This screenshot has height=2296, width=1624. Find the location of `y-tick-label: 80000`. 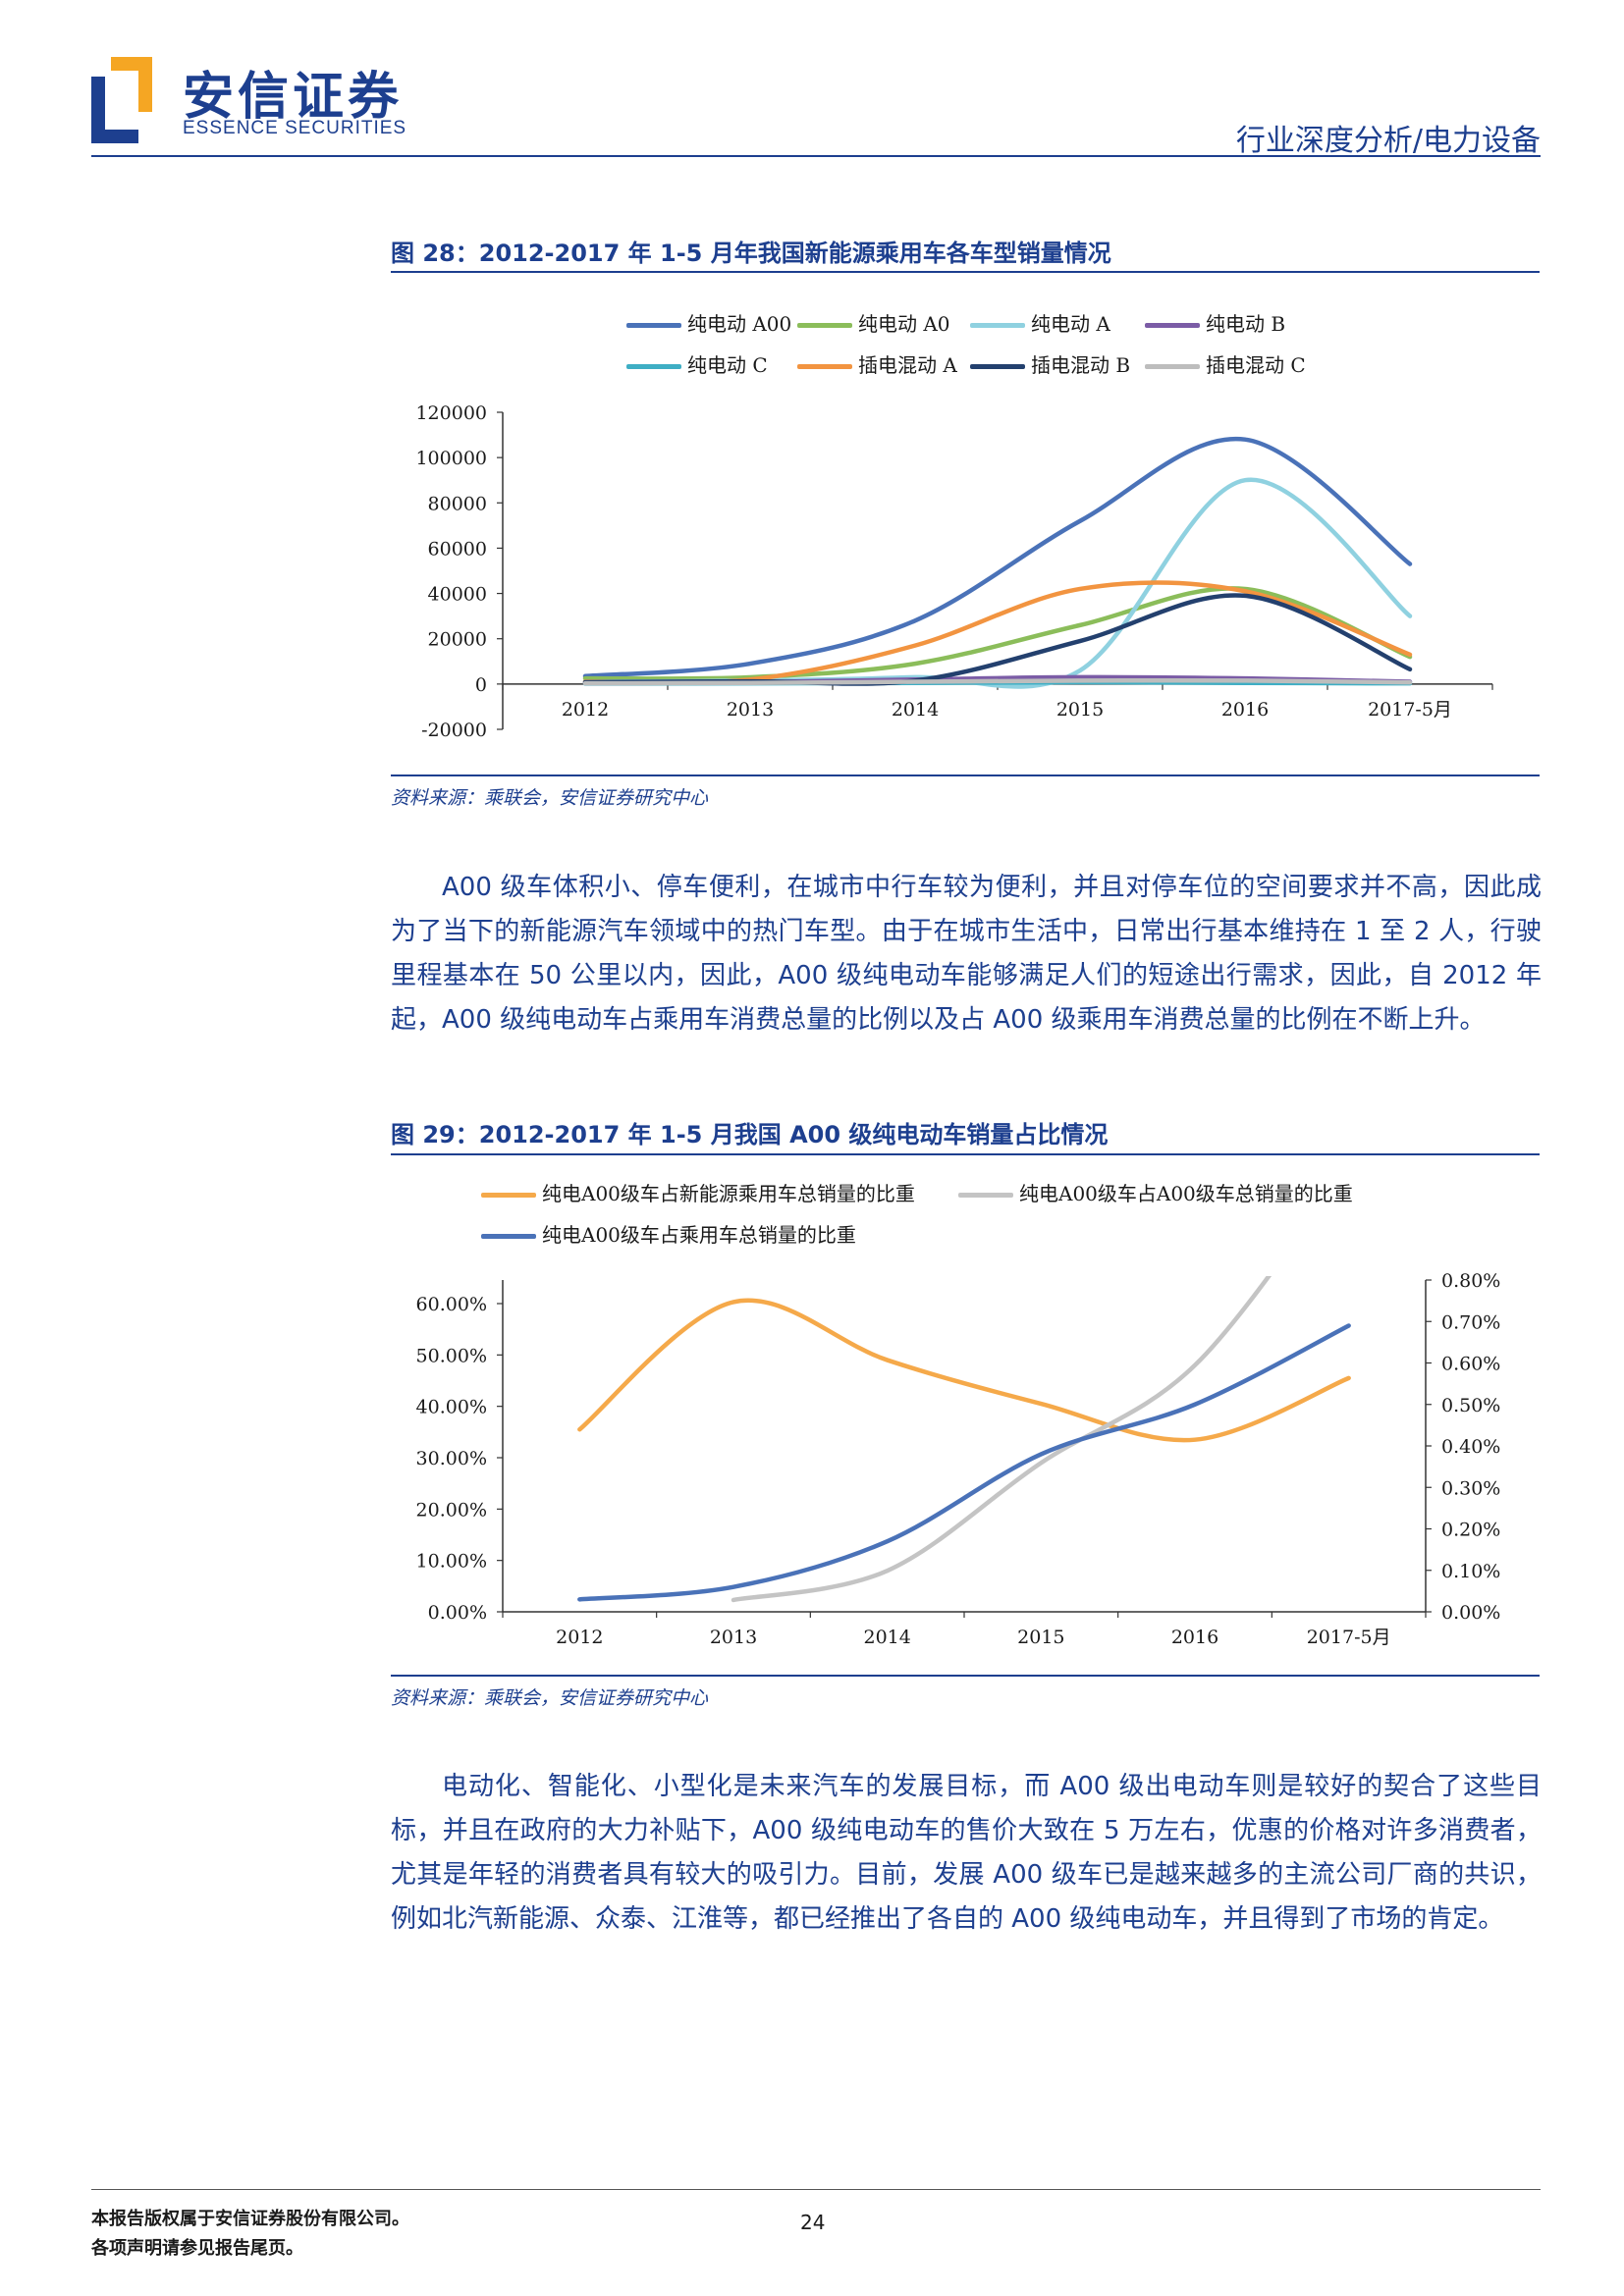

y-tick-label: 80000 is located at coordinates (457, 503).